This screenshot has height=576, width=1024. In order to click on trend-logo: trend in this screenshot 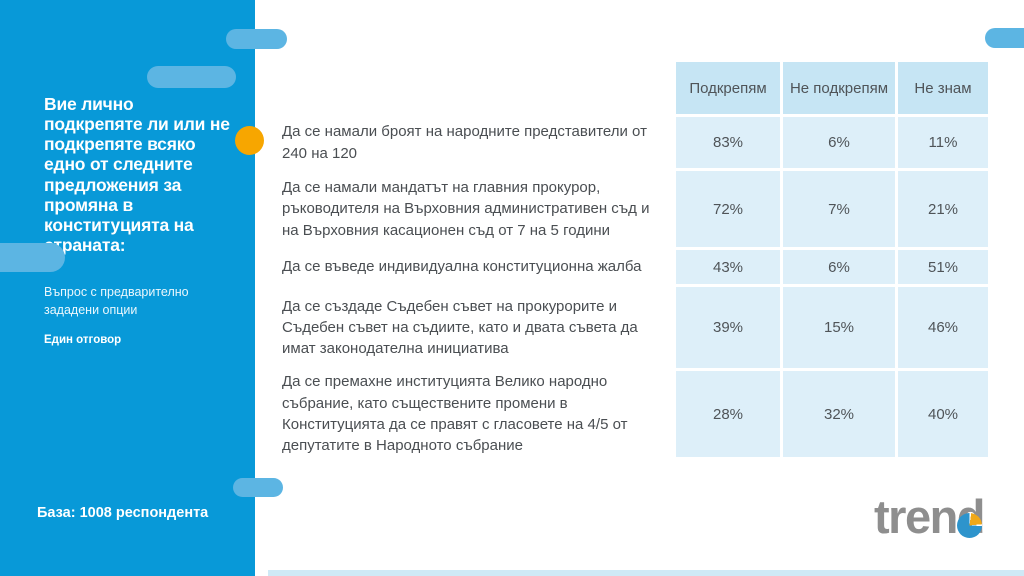, I will do `click(930, 517)`.